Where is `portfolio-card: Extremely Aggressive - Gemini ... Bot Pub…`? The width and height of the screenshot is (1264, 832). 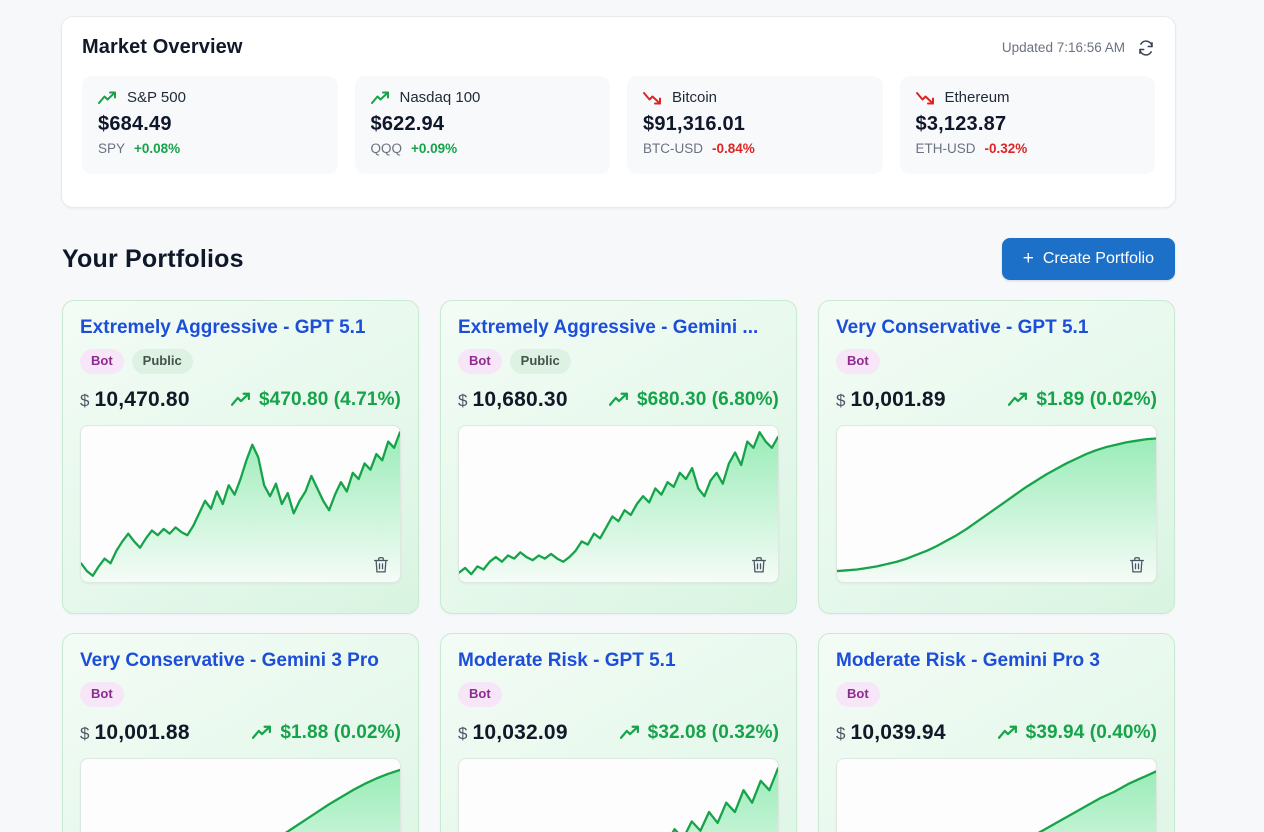 portfolio-card: Extremely Aggressive - Gemini ... Bot Pub… is located at coordinates (618, 457).